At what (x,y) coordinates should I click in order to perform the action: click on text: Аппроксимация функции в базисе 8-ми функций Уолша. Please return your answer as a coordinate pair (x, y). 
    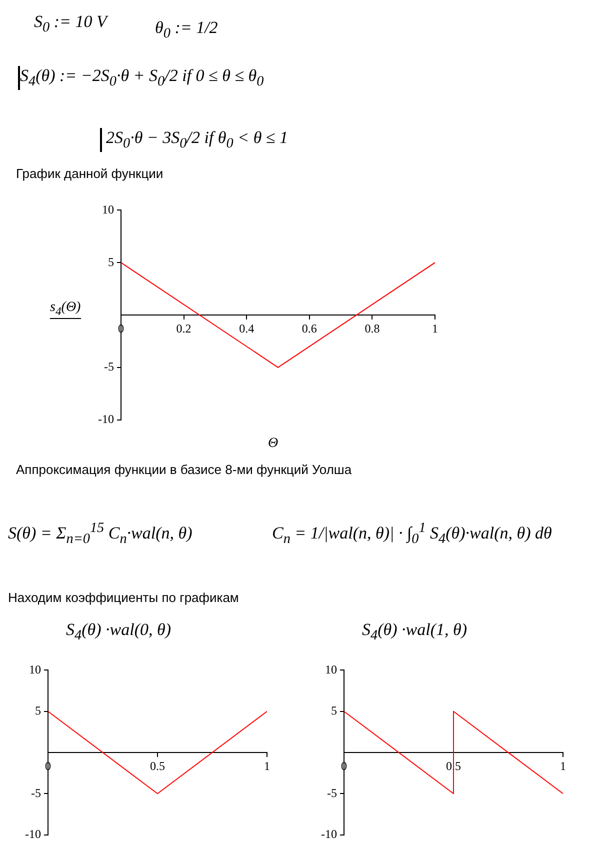
    Looking at the image, I should click on (184, 469).